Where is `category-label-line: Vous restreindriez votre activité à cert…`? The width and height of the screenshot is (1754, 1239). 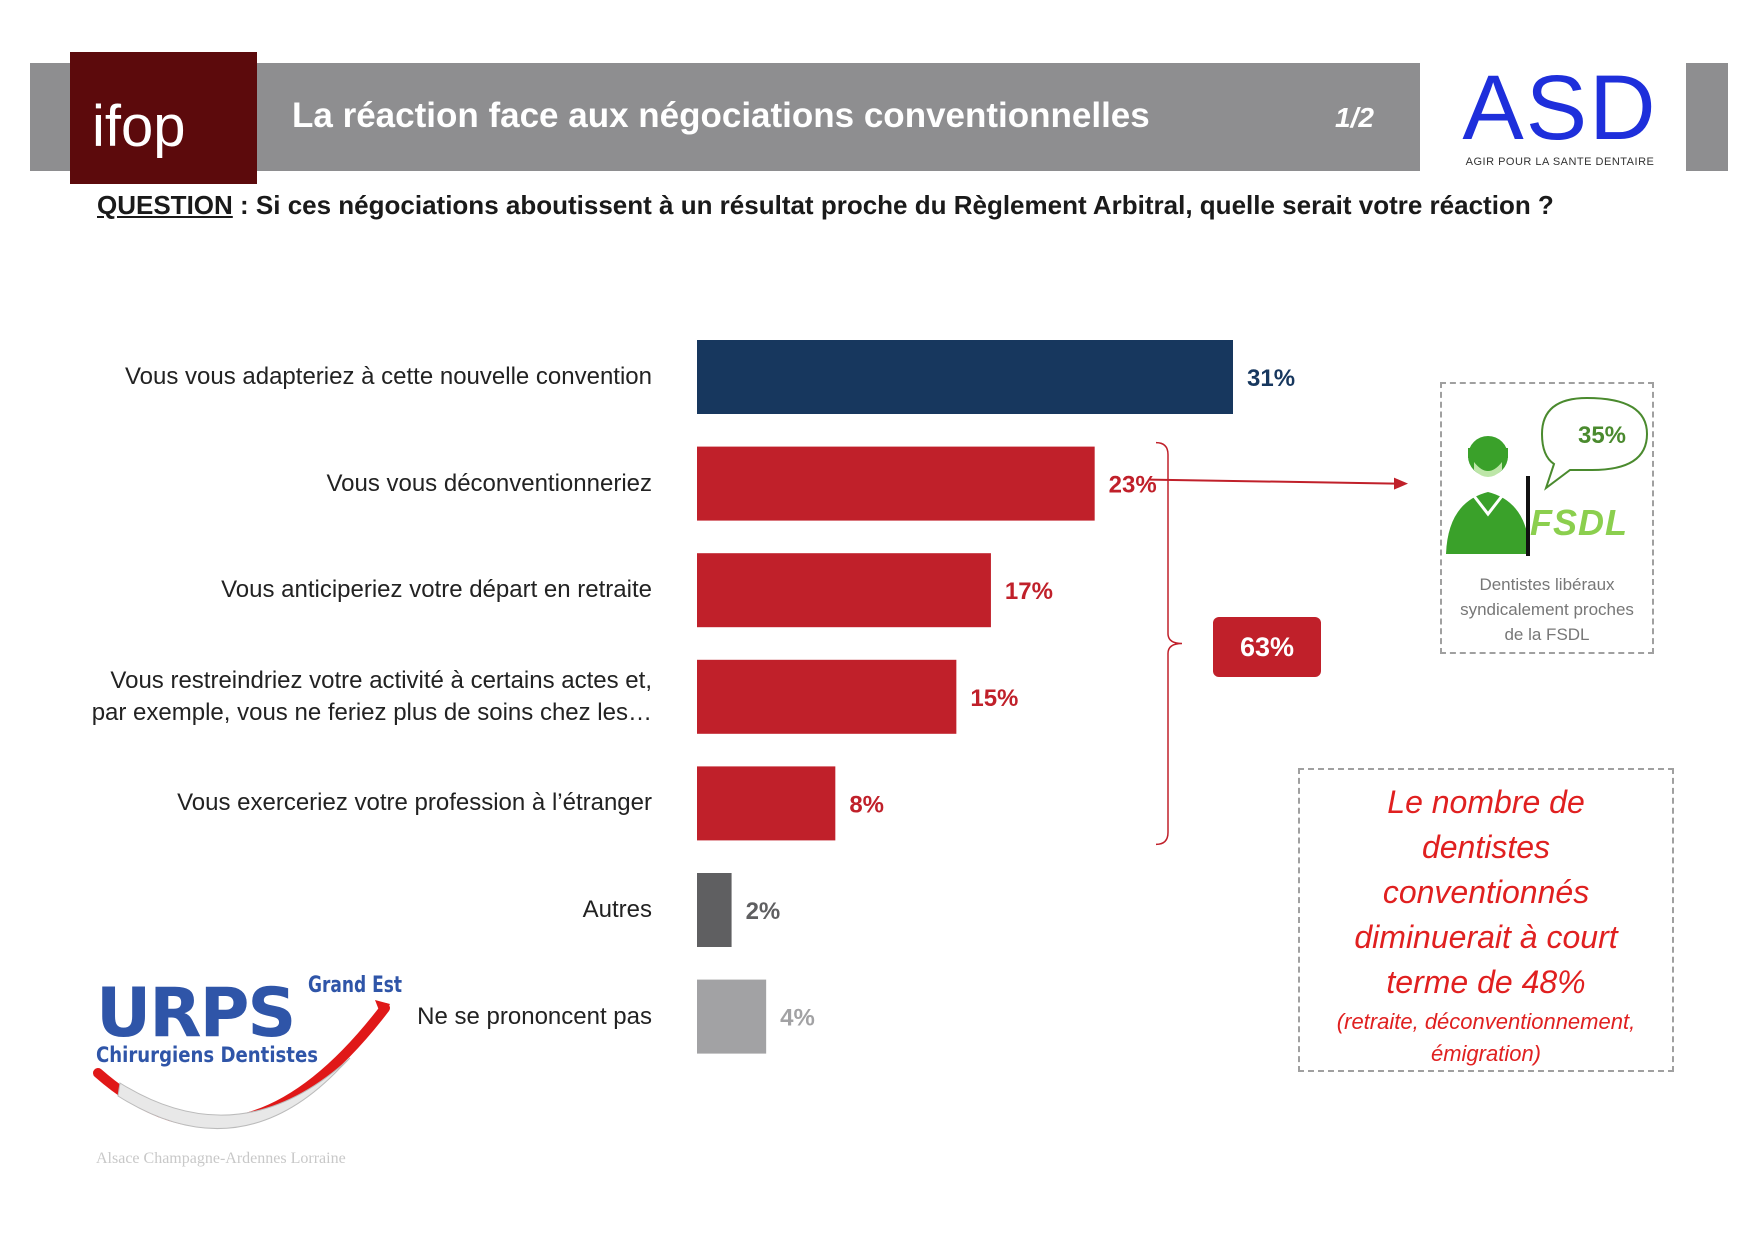
category-label-line: Vous restreindriez votre activité à cert… is located at coordinates (381, 680).